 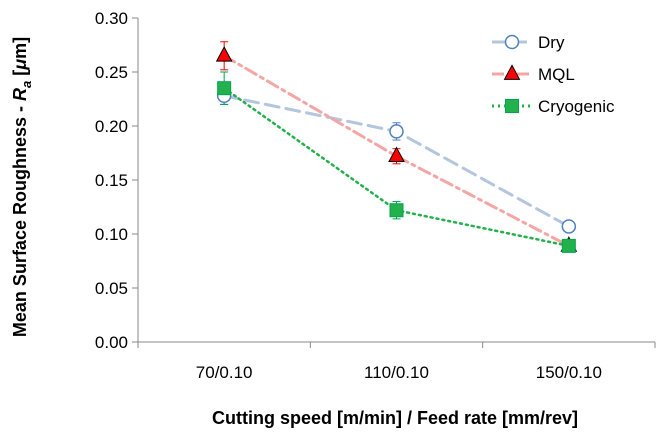 I want to click on x-tick-label: 150/0.10, so click(x=569, y=372).